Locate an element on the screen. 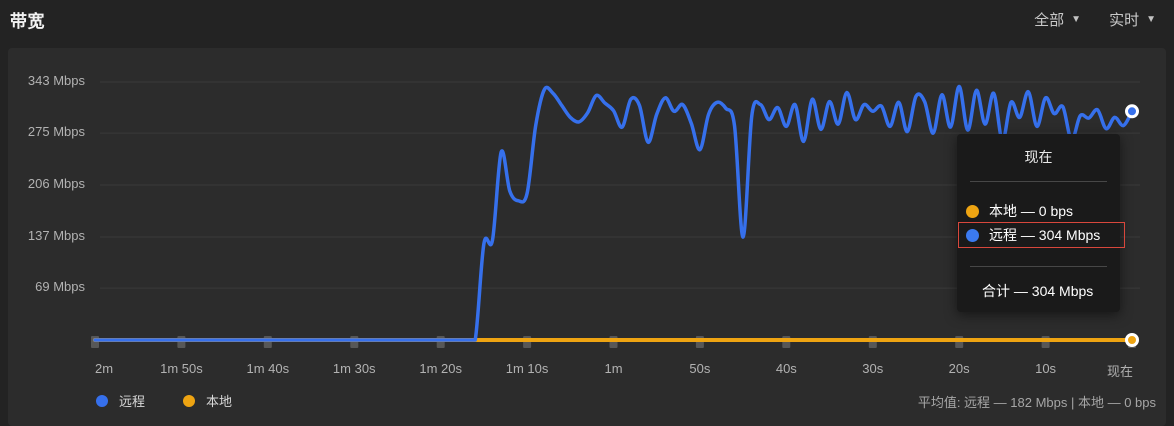 The image size is (1174, 426). tooltip-row-text: 远程 — 304 Mbps is located at coordinates (1045, 235).